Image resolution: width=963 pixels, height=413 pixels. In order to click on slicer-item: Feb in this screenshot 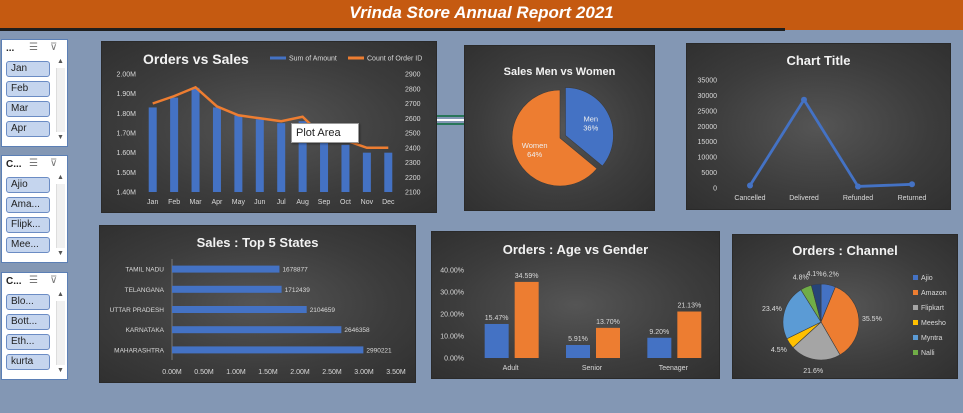, I will do `click(28, 89)`.